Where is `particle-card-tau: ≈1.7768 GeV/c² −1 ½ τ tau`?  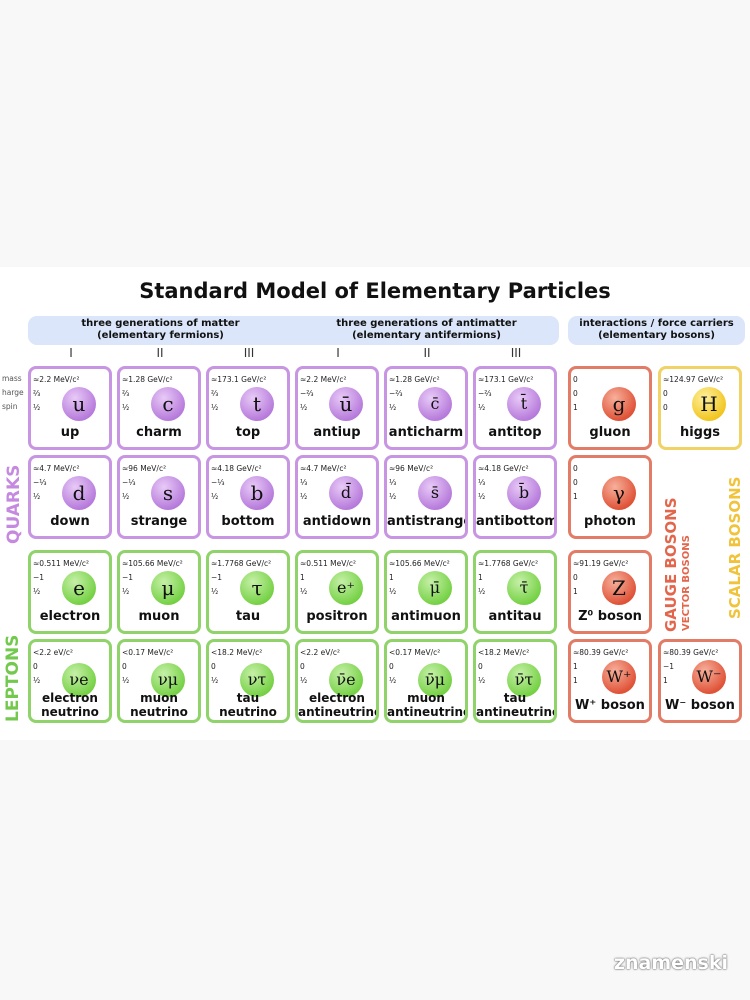 particle-card-tau: ≈1.7768 GeV/c² −1 ½ τ tau is located at coordinates (248, 592).